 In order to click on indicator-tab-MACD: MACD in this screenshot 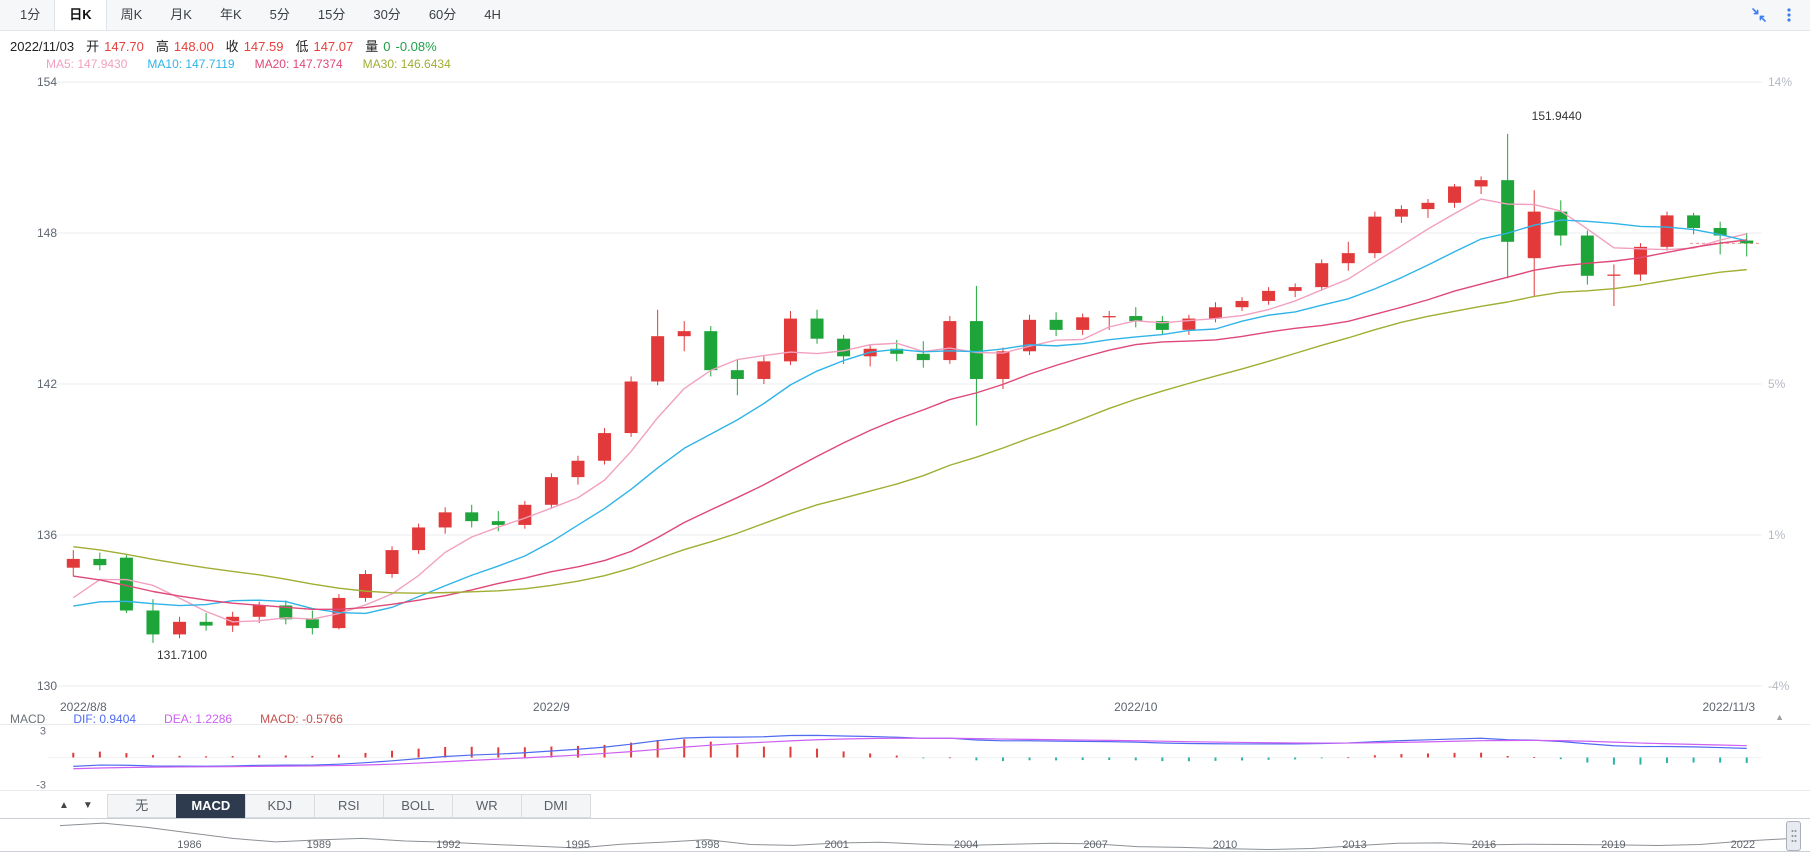, I will do `click(210, 806)`.